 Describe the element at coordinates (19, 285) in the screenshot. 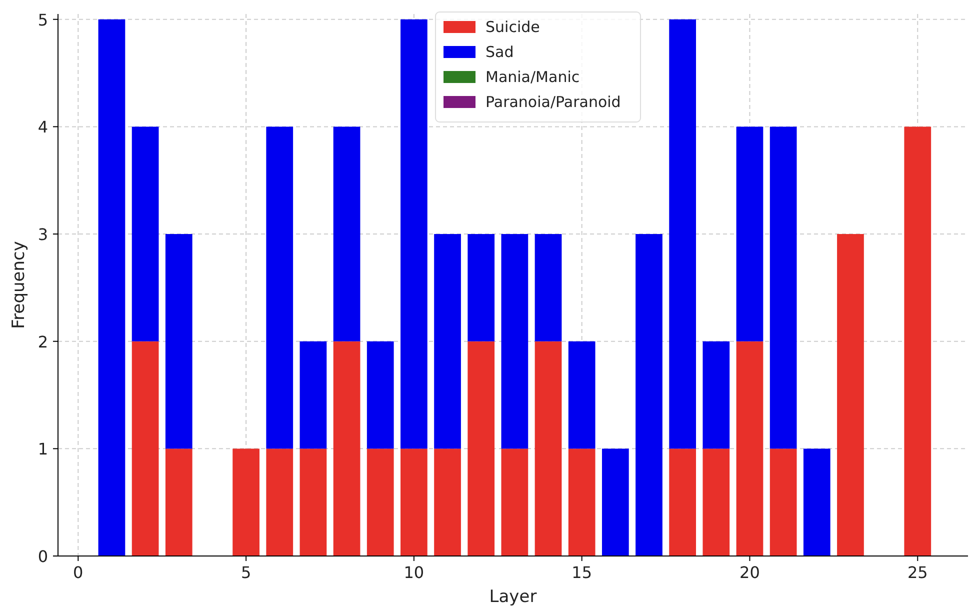

I see `y-axis-title: Frequency` at that location.